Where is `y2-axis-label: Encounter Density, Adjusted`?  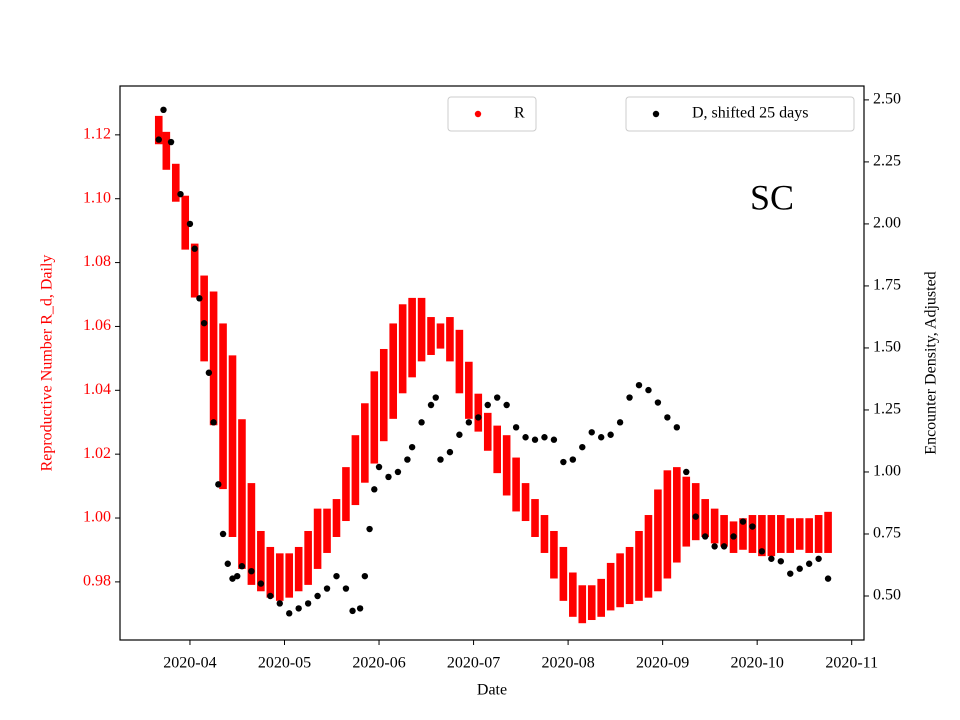 y2-axis-label: Encounter Density, Adjusted is located at coordinates (931, 362).